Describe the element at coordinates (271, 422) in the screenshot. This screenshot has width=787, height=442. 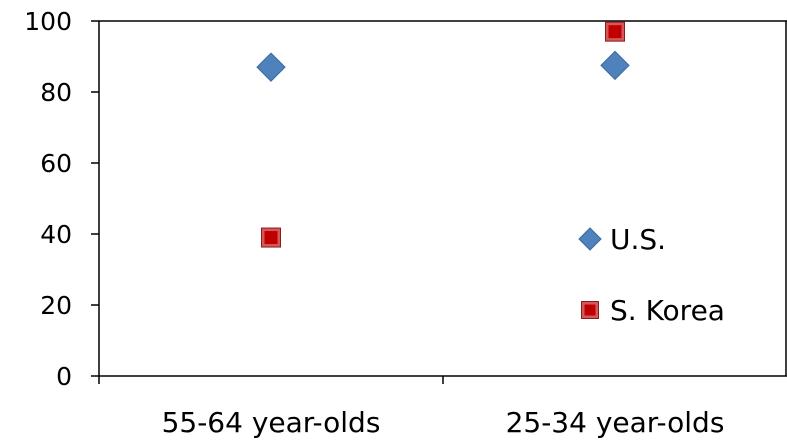
I see `x-category-label: 55-64 year-olds` at that location.